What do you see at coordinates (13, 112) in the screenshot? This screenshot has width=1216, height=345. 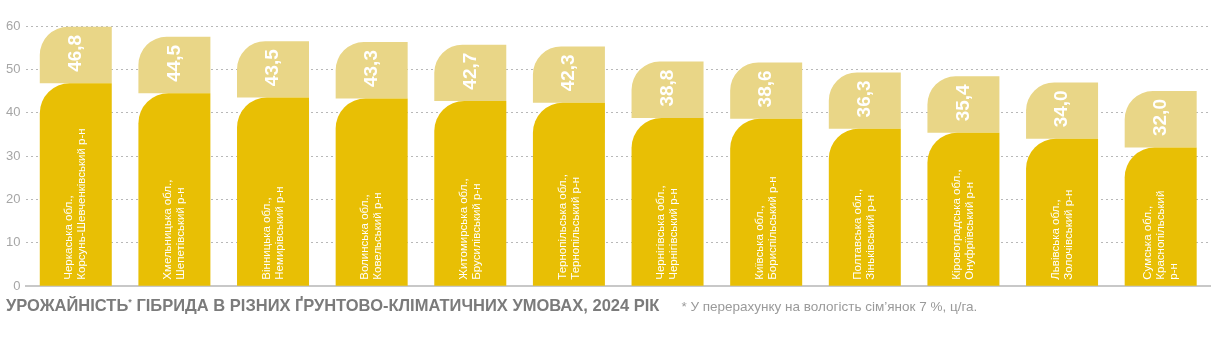 I see `y-tick-label: 40` at bounding box center [13, 112].